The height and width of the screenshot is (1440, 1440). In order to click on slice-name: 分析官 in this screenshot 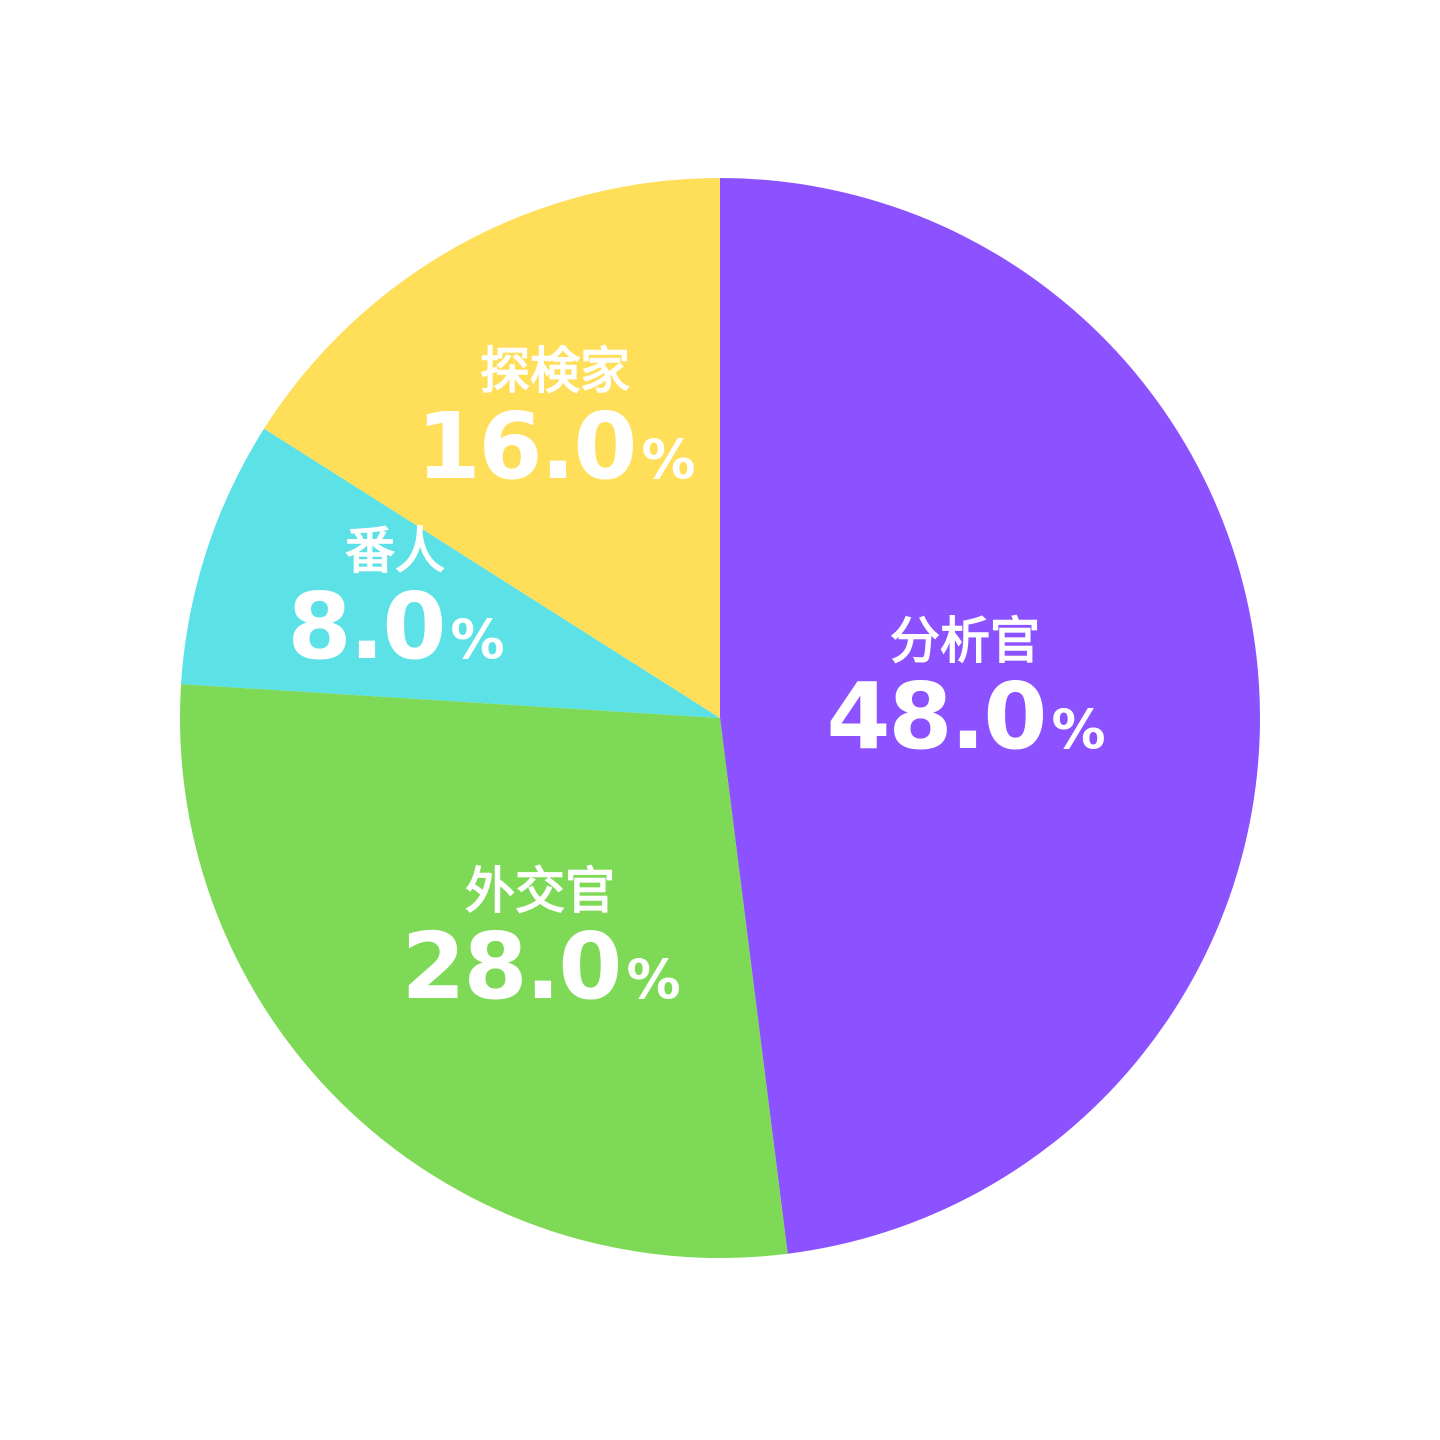, I will do `click(964, 641)`.